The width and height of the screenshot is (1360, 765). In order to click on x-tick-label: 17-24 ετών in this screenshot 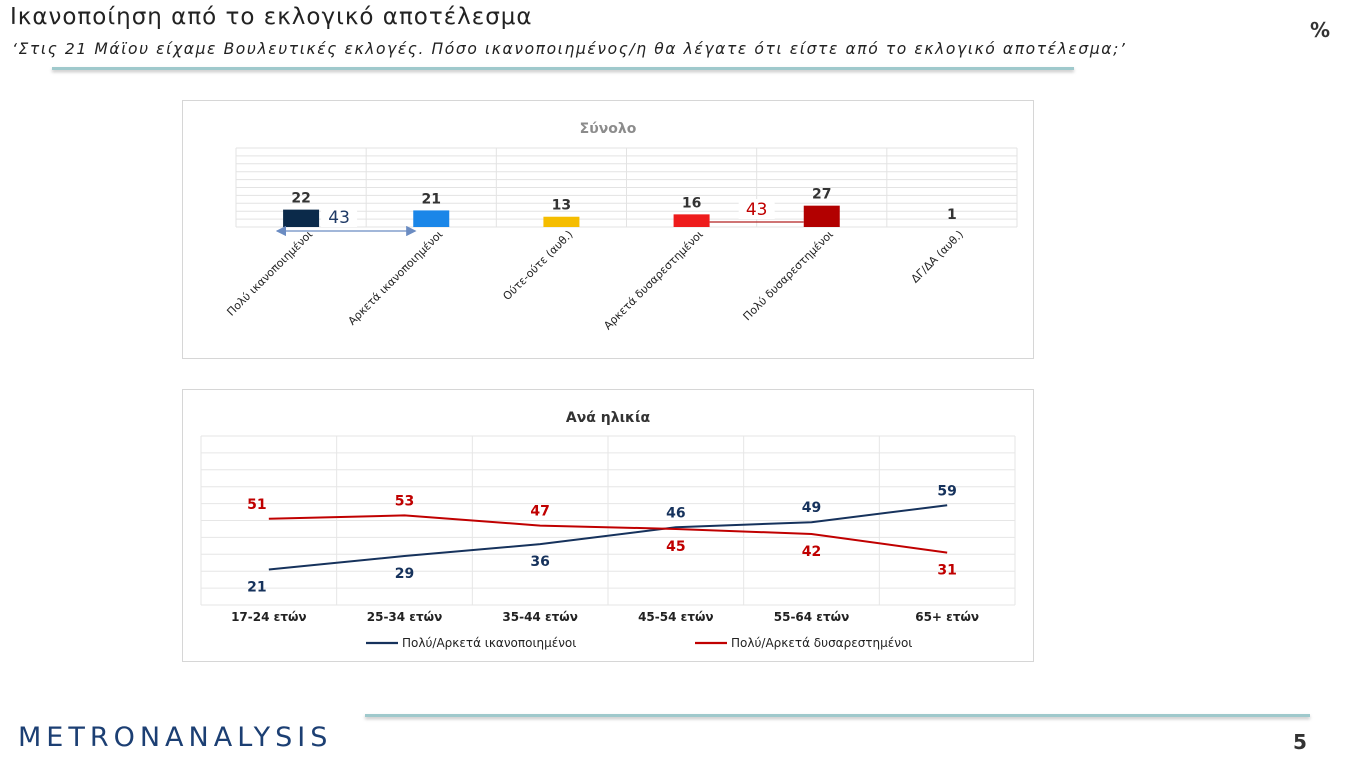, I will do `click(268, 617)`.